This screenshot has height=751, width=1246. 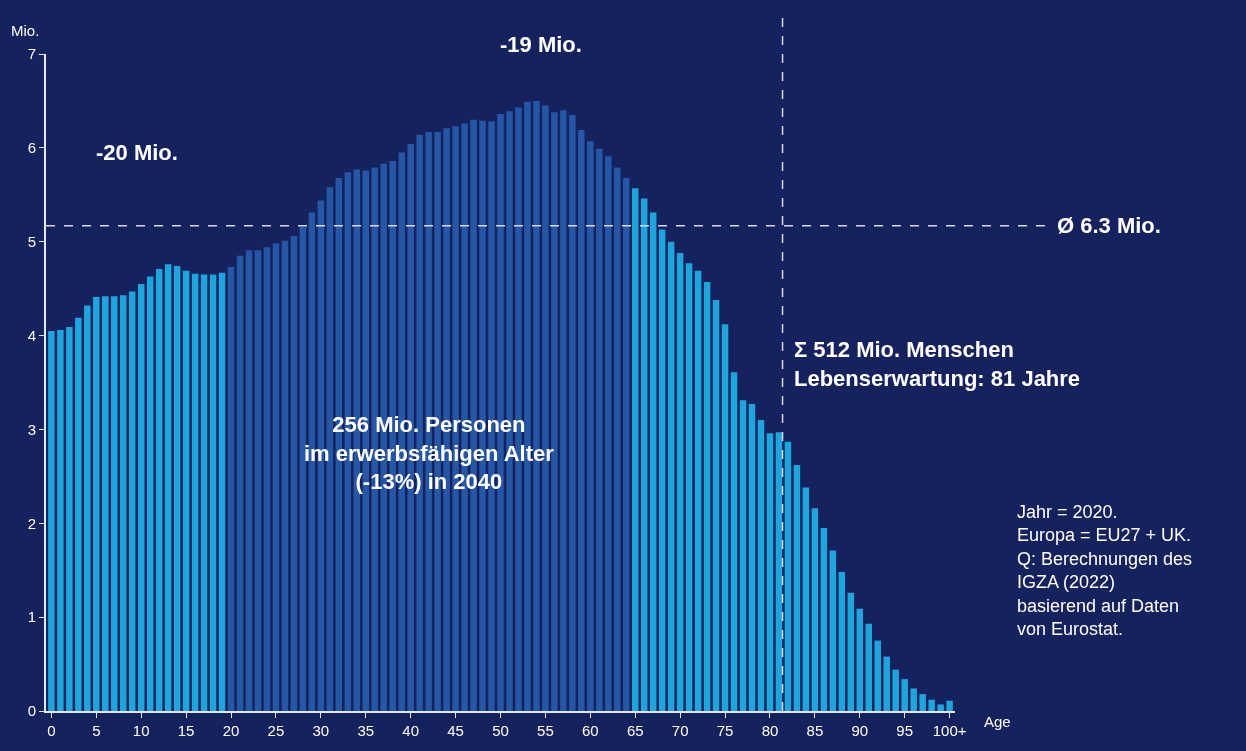 I want to click on x-tick-label: 100+, so click(x=949, y=730).